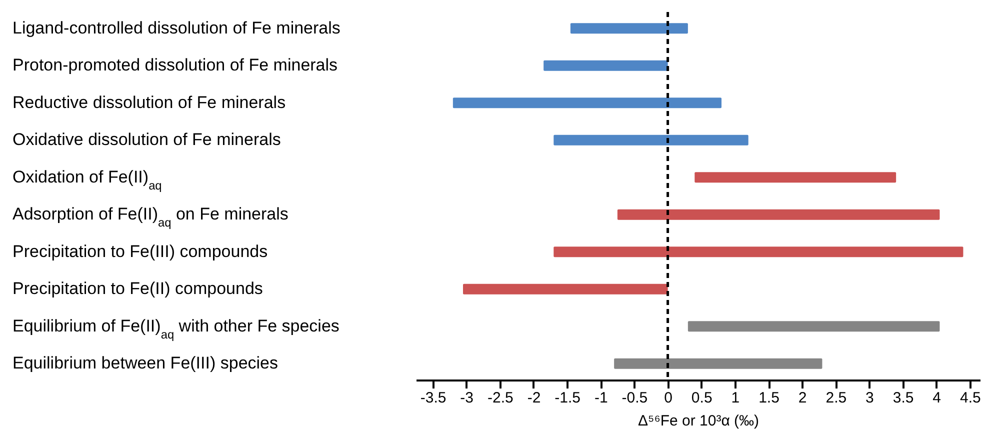 Image resolution: width=985 pixels, height=444 pixels. What do you see at coordinates (501, 398) in the screenshot?
I see `x-tick-label: -2.5` at bounding box center [501, 398].